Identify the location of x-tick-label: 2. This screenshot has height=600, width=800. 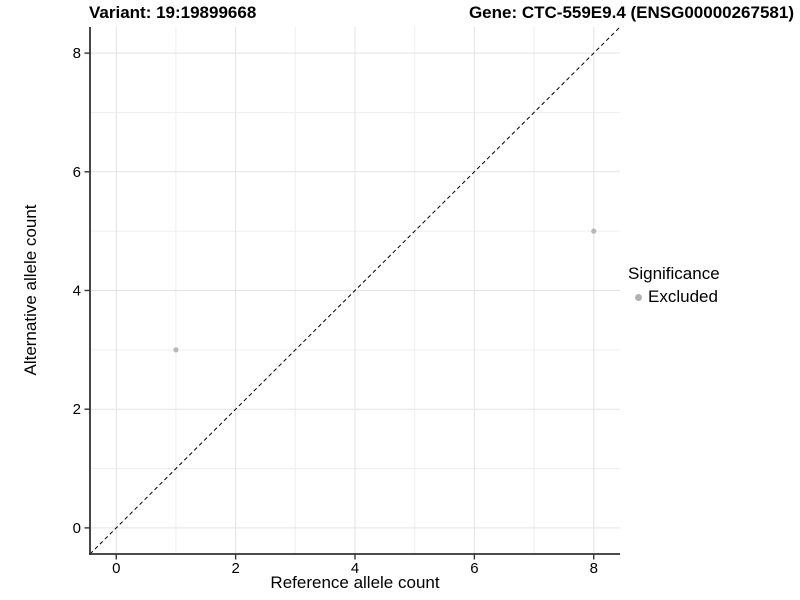
(235, 568).